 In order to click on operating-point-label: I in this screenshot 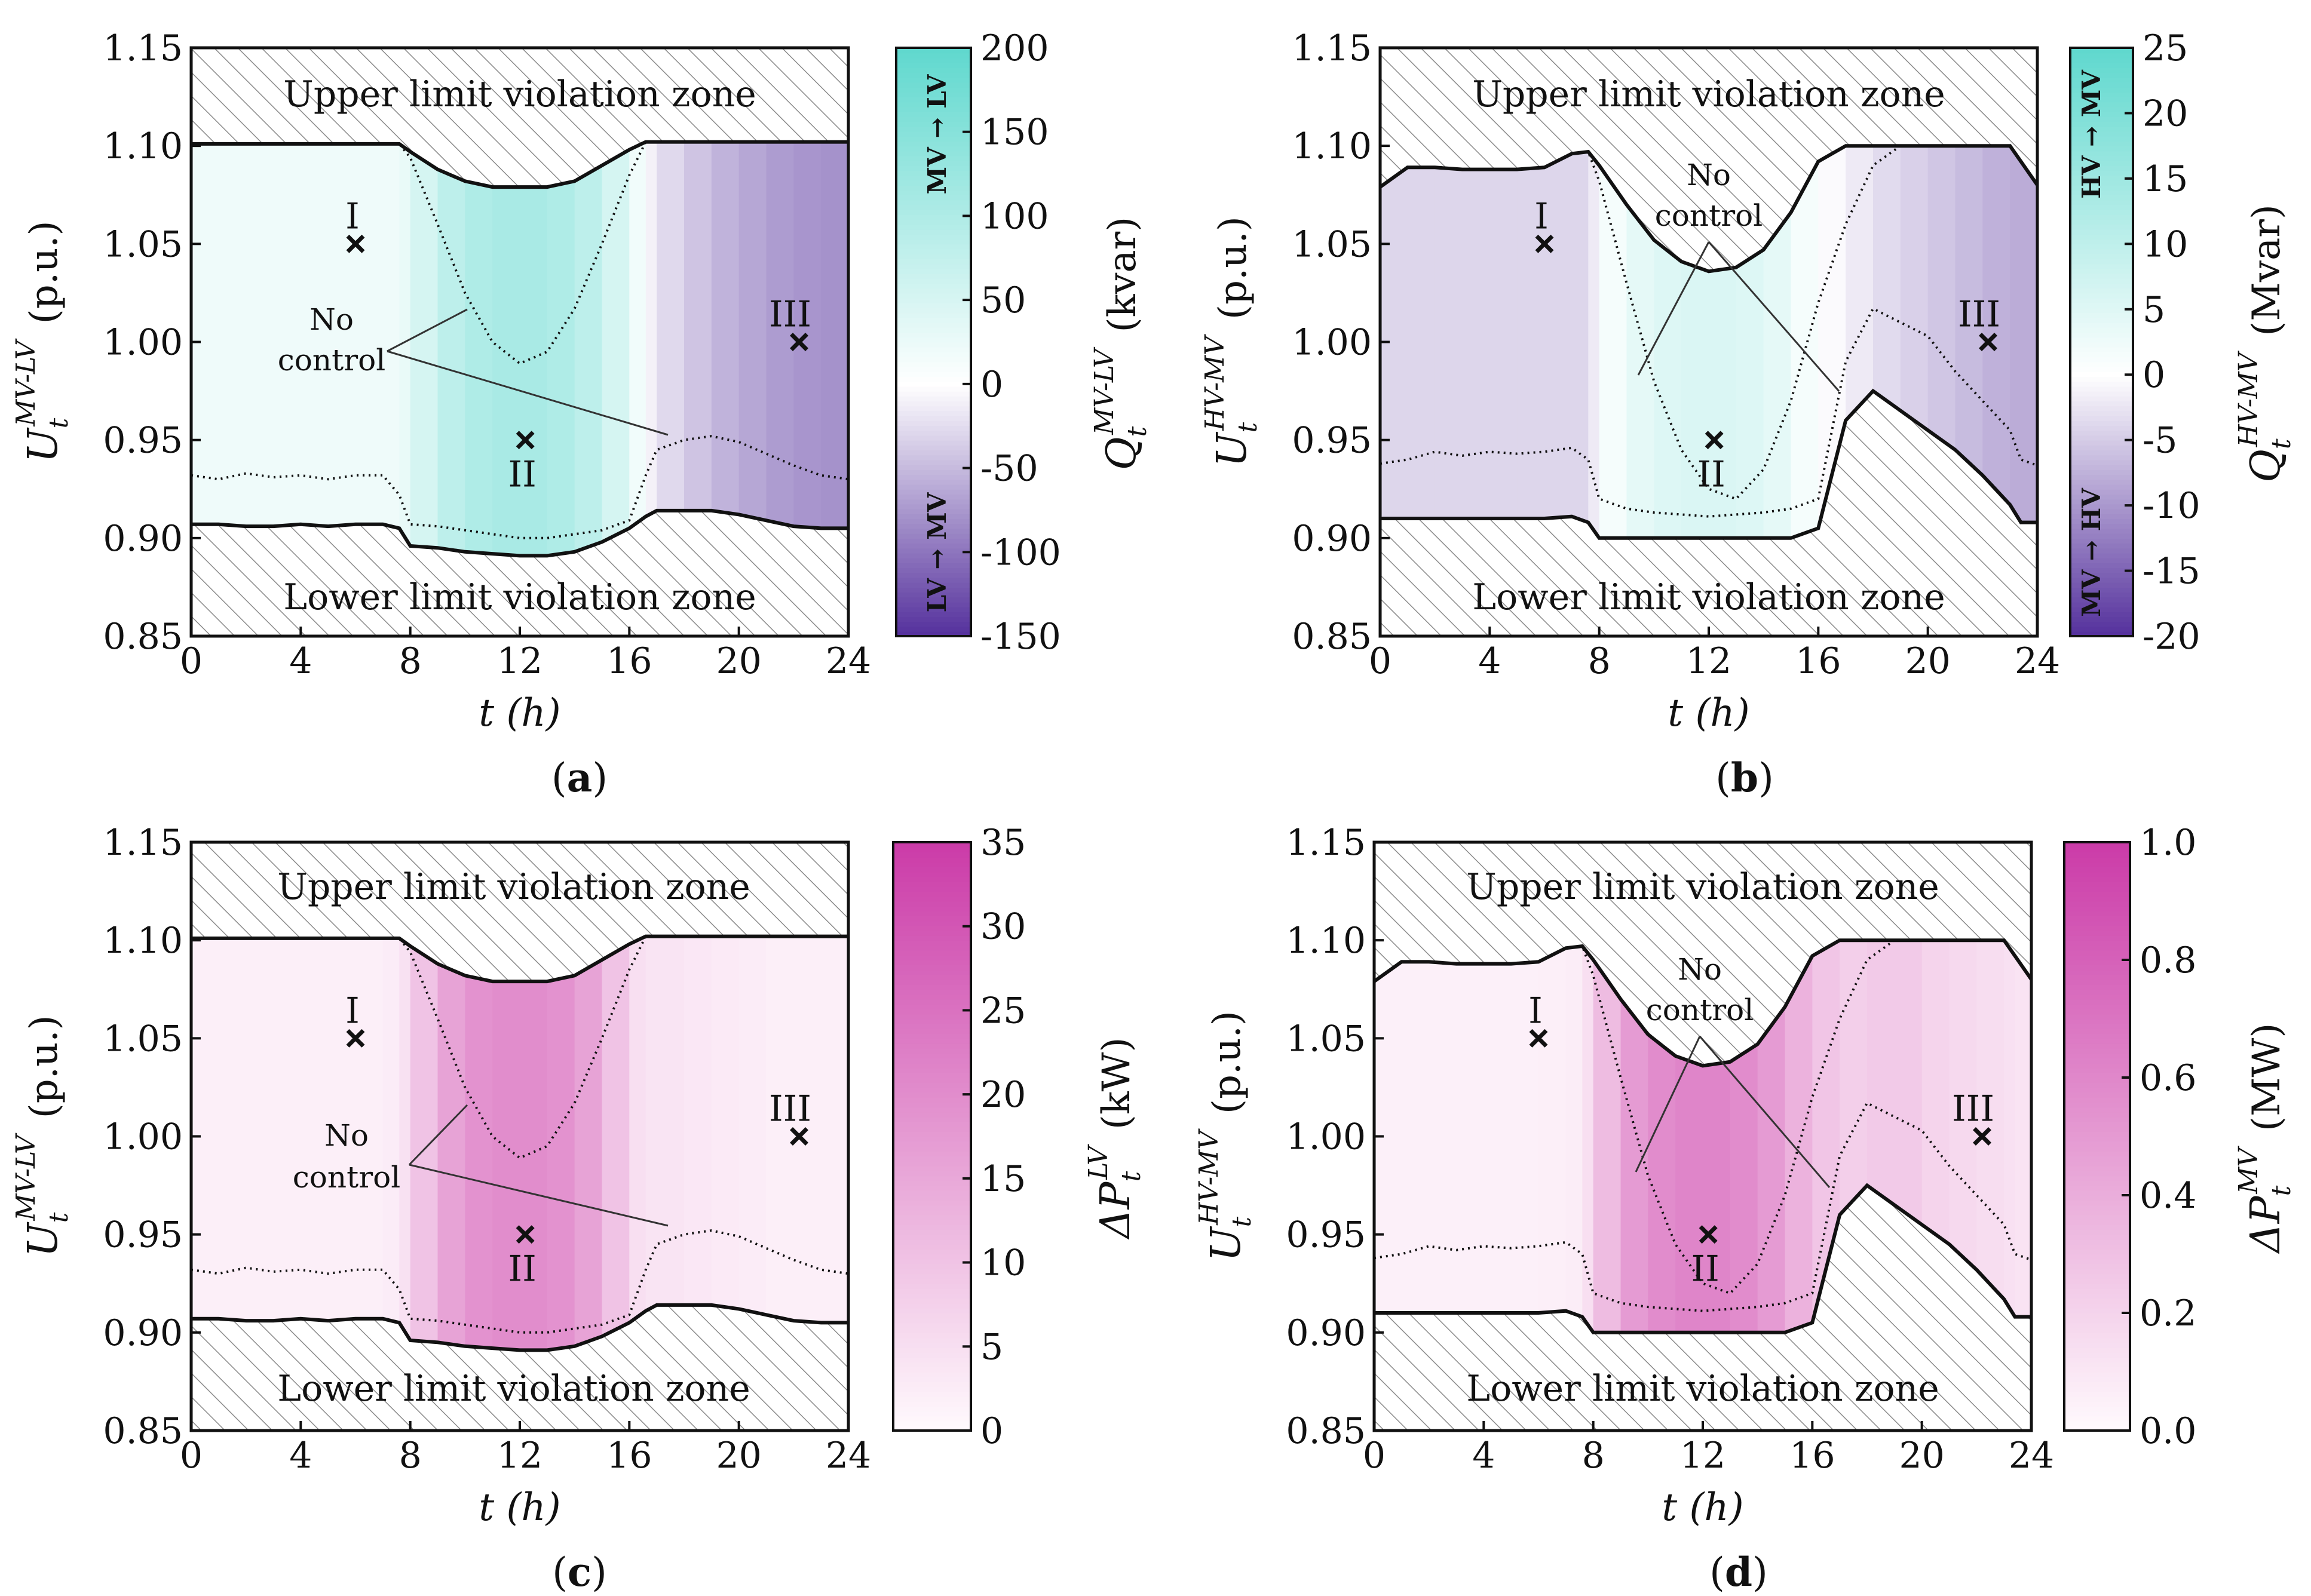, I will do `click(1541, 216)`.